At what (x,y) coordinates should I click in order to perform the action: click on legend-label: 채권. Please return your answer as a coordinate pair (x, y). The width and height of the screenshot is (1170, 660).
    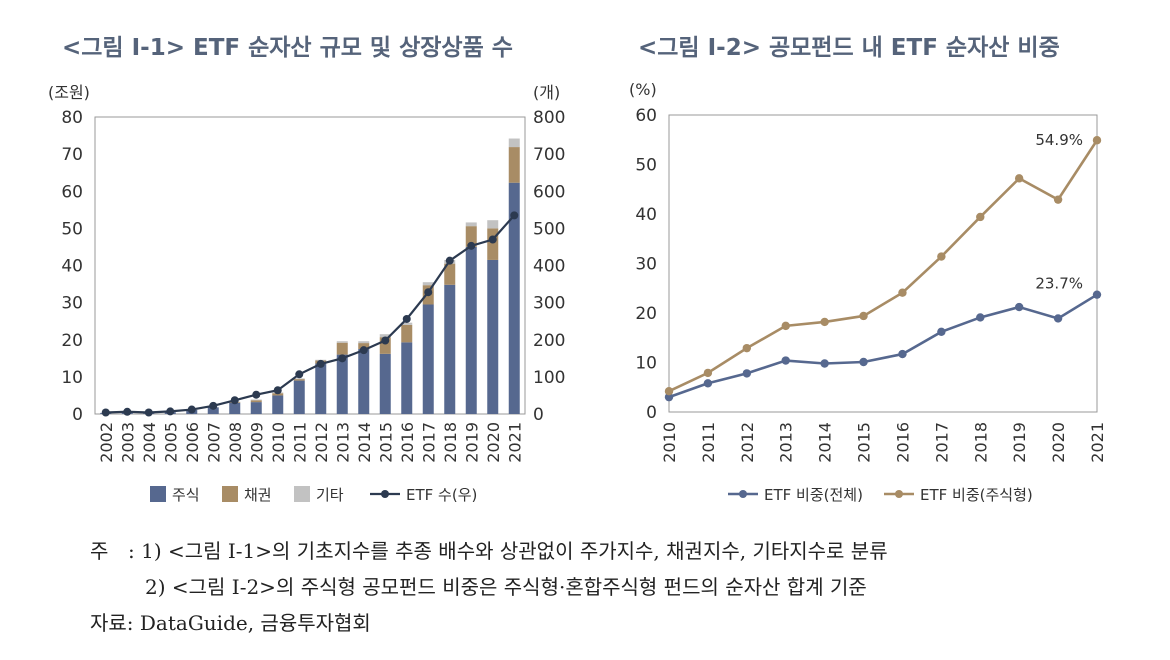
    Looking at the image, I should click on (258, 495).